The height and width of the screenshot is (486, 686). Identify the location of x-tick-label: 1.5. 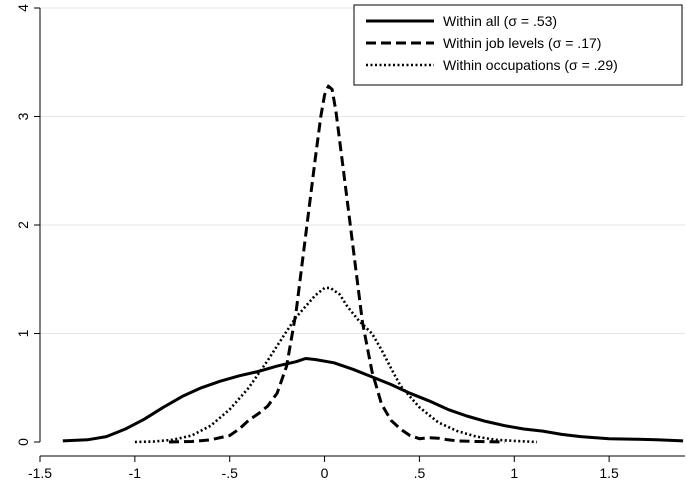
(609, 473).